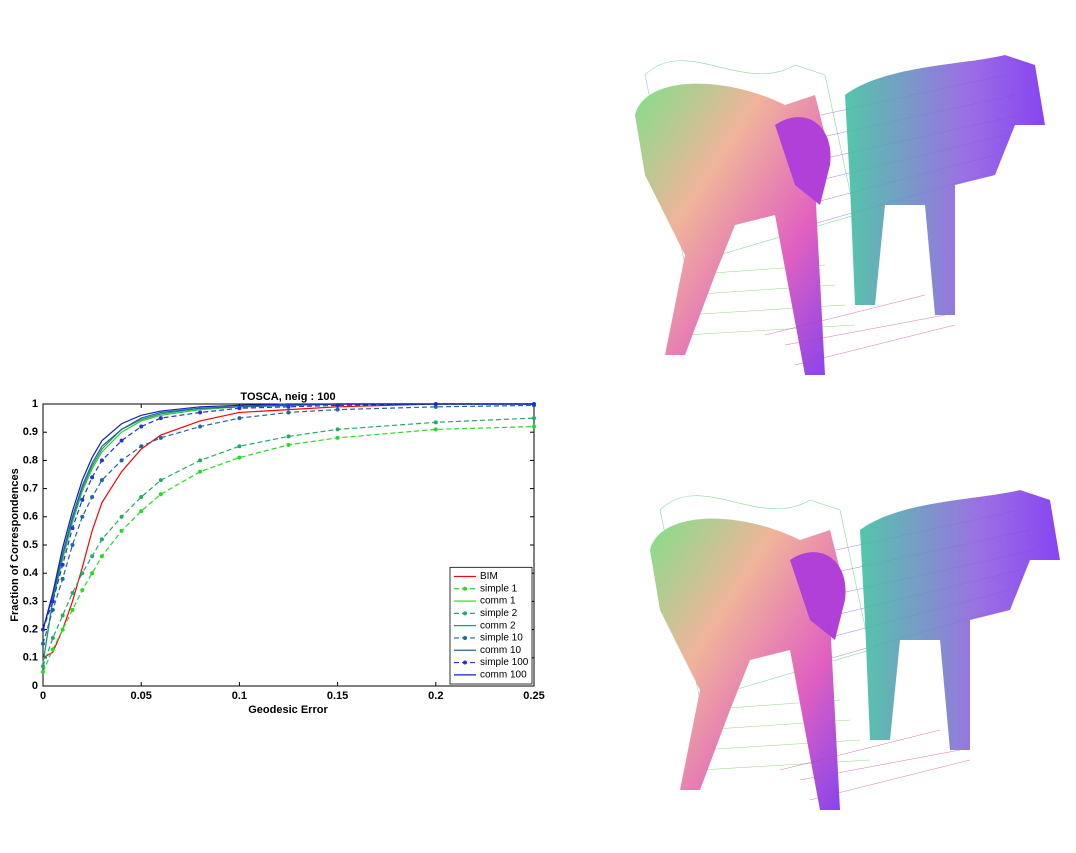 The width and height of the screenshot is (1076, 853). I want to click on y-tick-label: 0.9, so click(30, 432).